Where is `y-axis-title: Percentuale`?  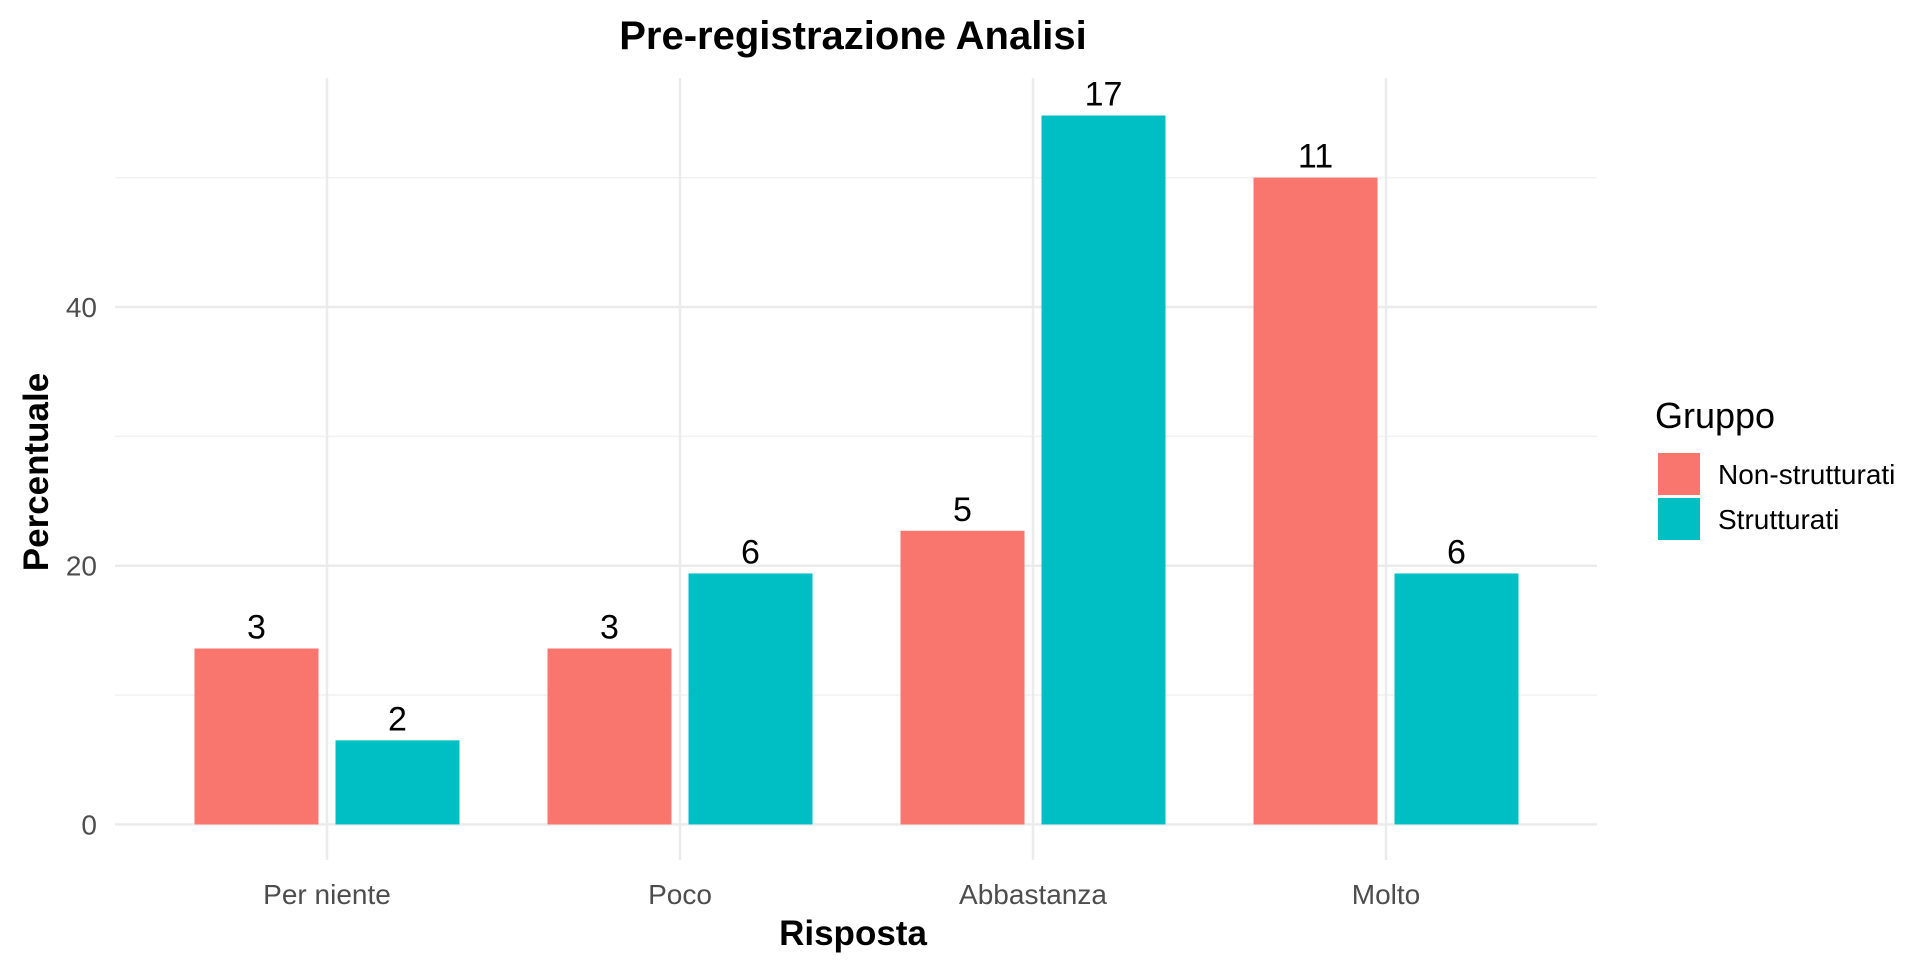 y-axis-title: Percentuale is located at coordinates (36, 472).